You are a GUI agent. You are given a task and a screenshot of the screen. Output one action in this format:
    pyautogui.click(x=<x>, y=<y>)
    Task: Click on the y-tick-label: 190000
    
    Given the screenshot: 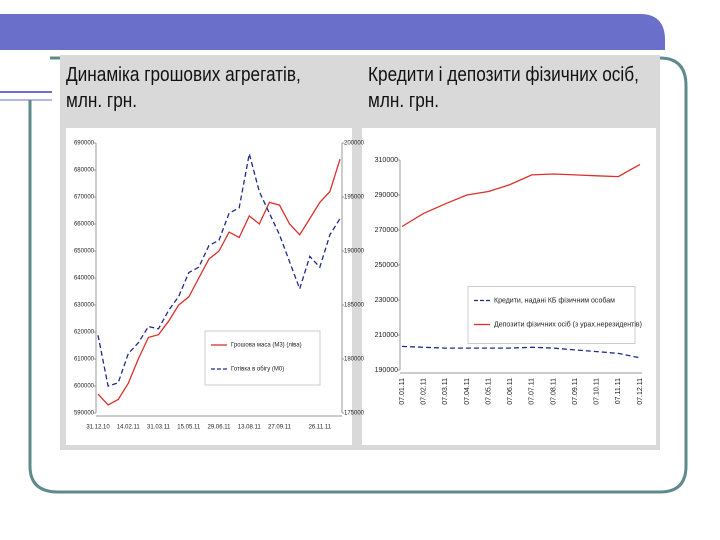 What is the action you would take?
    pyautogui.click(x=386, y=370)
    